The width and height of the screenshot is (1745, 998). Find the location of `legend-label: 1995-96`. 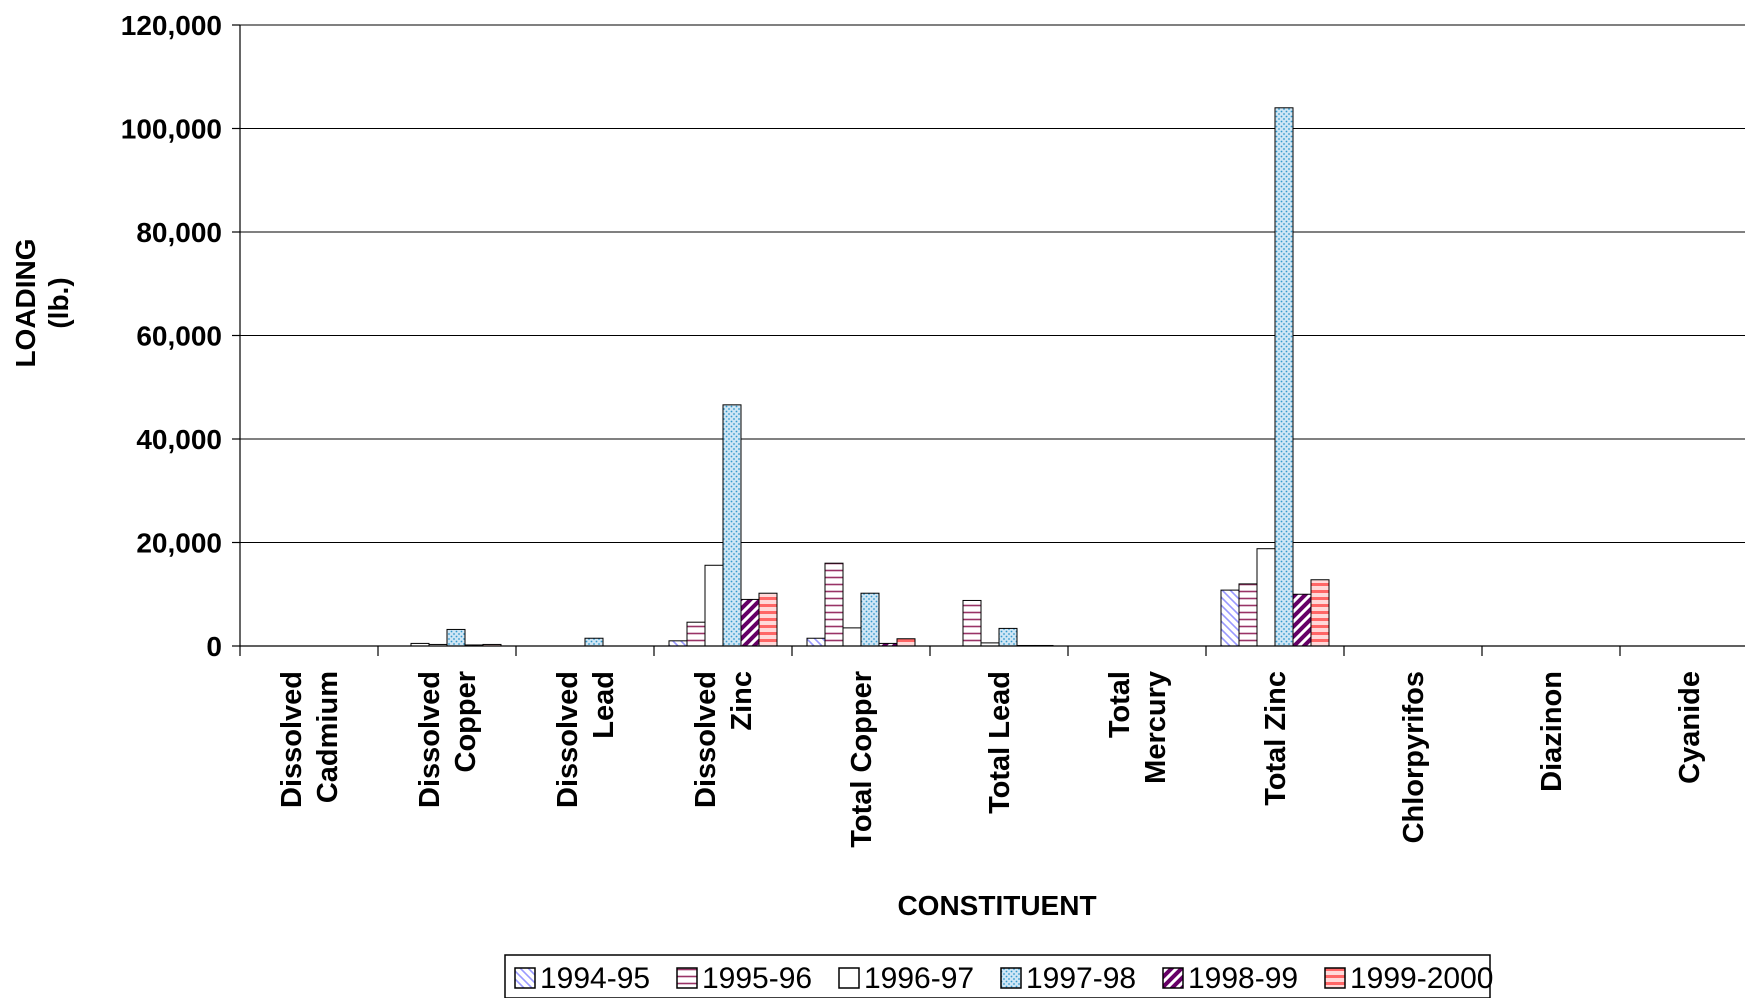

legend-label: 1995-96 is located at coordinates (757, 978).